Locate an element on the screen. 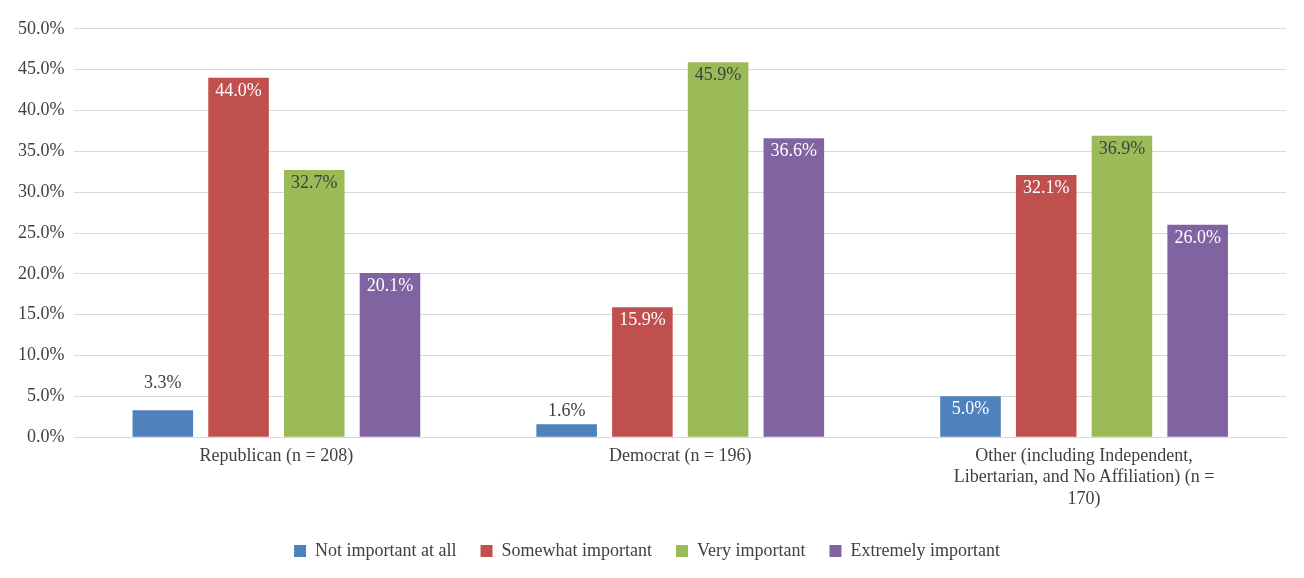 The width and height of the screenshot is (1304, 578). data-label: 32.1% is located at coordinates (1046, 186).